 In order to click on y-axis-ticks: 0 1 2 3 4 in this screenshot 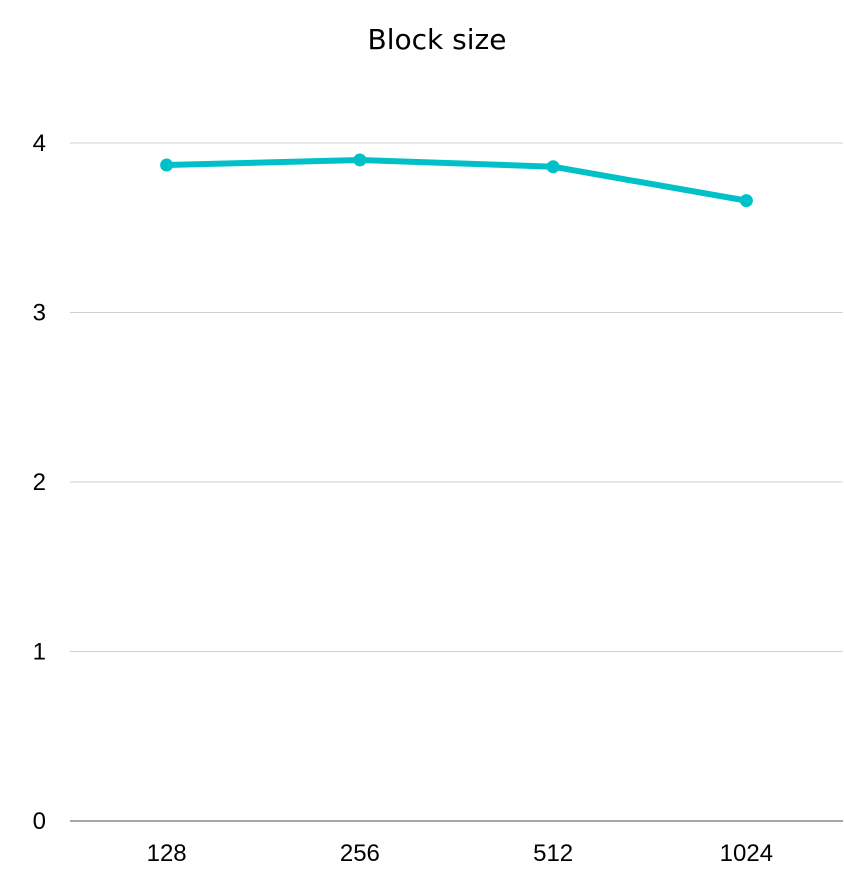, I will do `click(39, 482)`.